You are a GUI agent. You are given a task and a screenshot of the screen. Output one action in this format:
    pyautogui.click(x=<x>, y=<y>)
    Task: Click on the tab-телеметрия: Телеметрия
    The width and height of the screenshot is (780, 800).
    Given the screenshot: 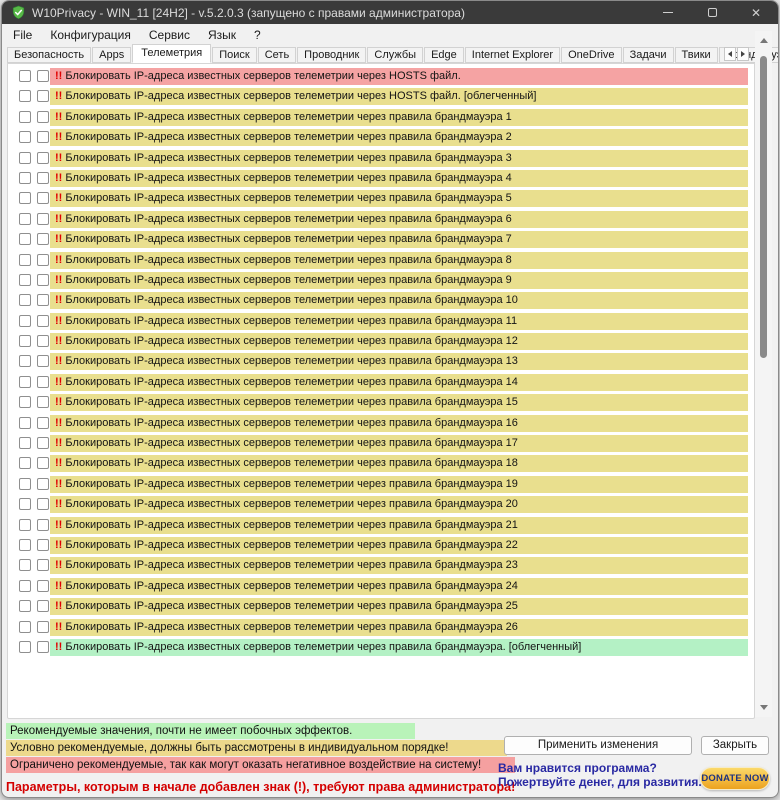 What is the action you would take?
    pyautogui.click(x=172, y=53)
    